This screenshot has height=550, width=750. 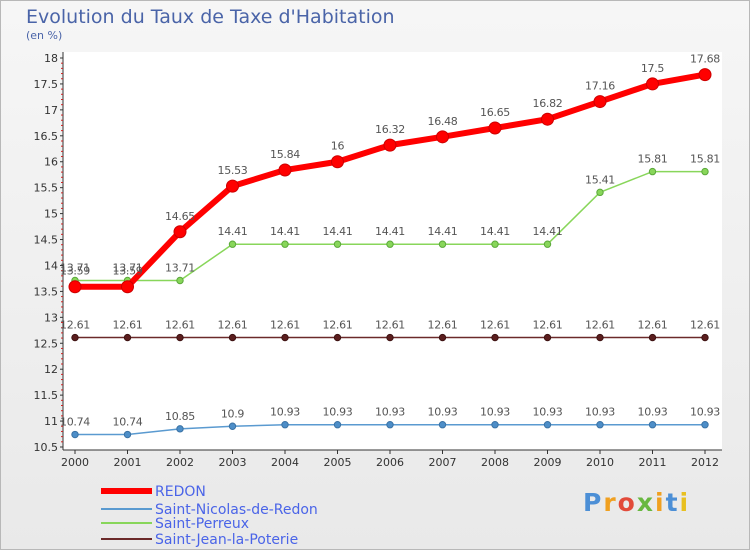 What do you see at coordinates (390, 129) in the screenshot?
I see `data-label: 16.32` at bounding box center [390, 129].